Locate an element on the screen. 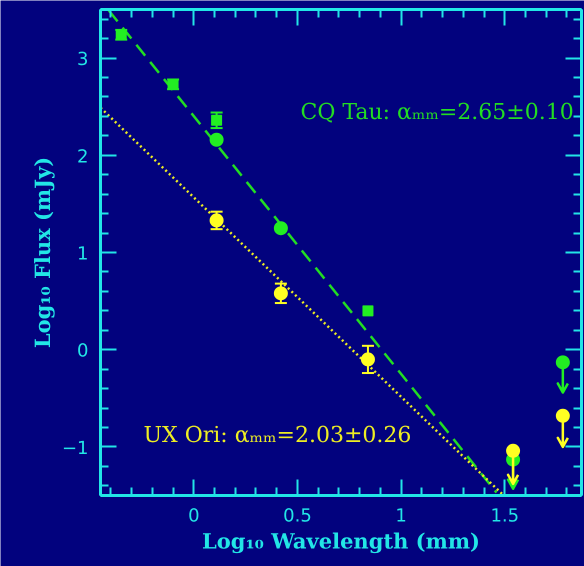  y-tick-label: 3 is located at coordinates (82, 59).